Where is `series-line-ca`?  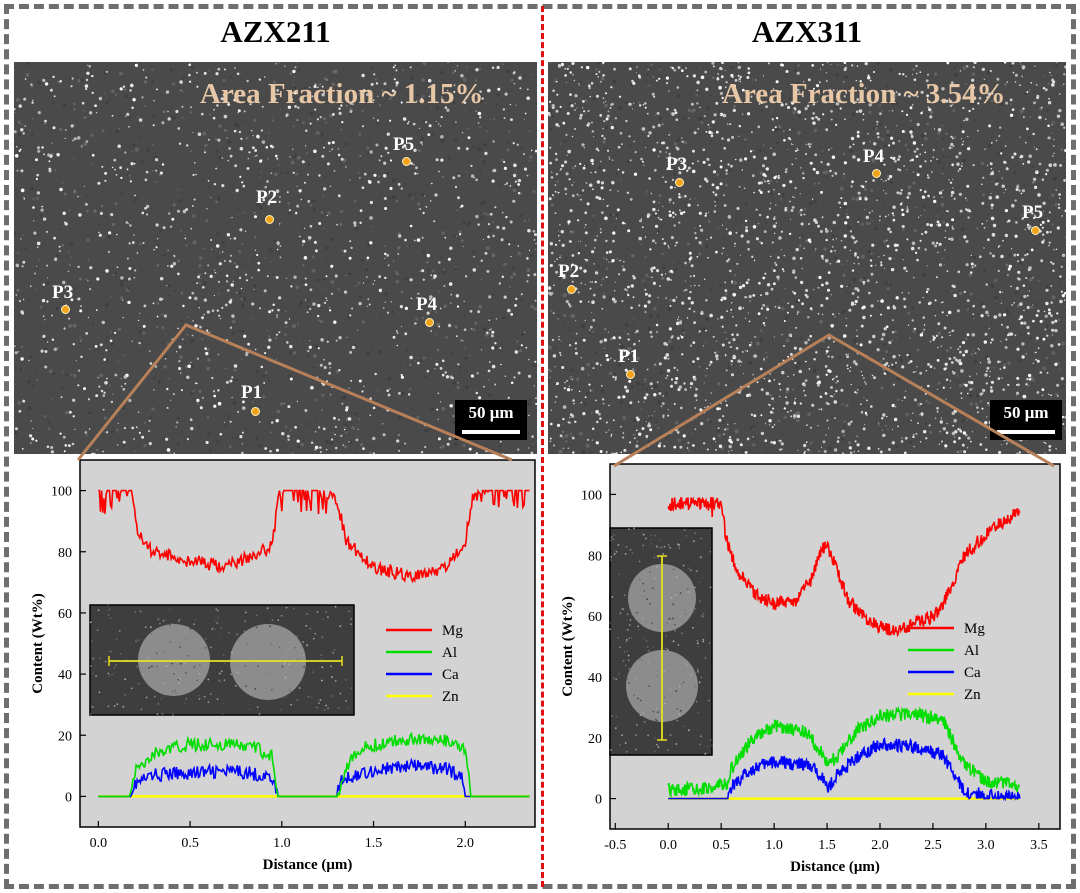
series-line-ca is located at coordinates (844, 769).